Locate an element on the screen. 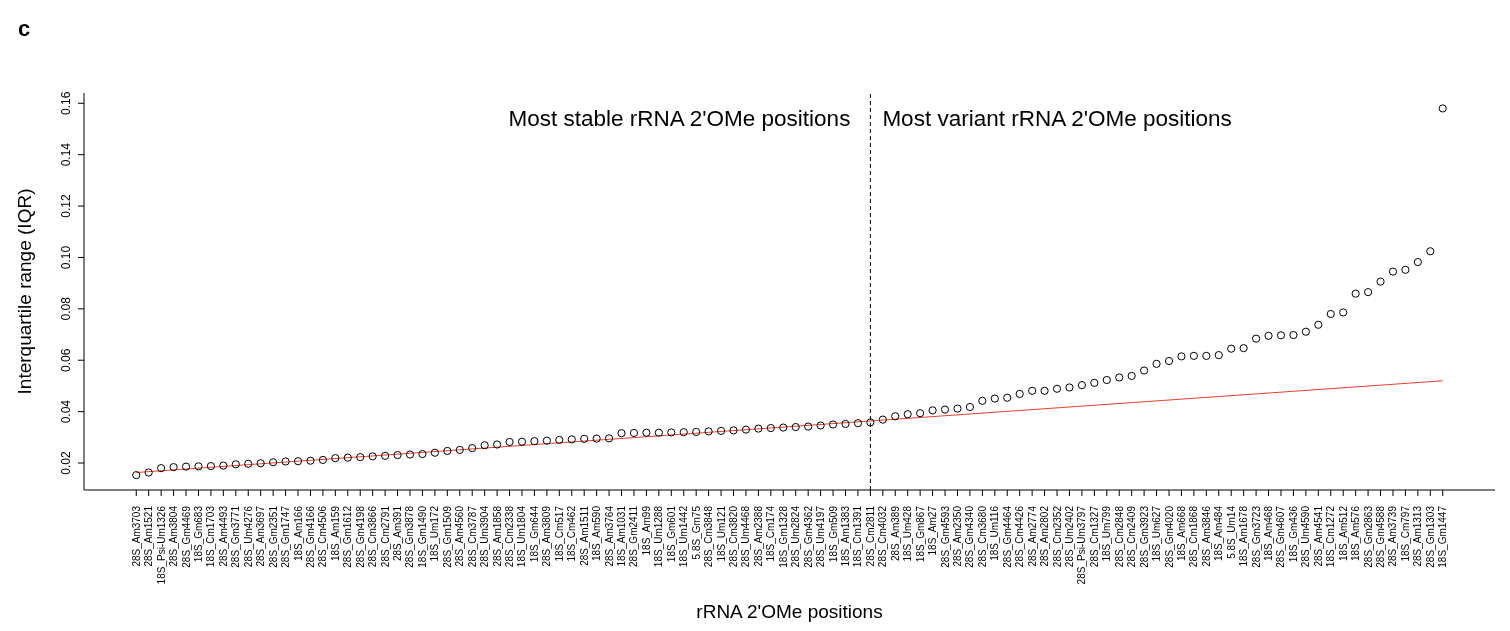 The height and width of the screenshot is (631, 1510). x-tick-label: 28S_Gm3923 is located at coordinates (1144, 536).